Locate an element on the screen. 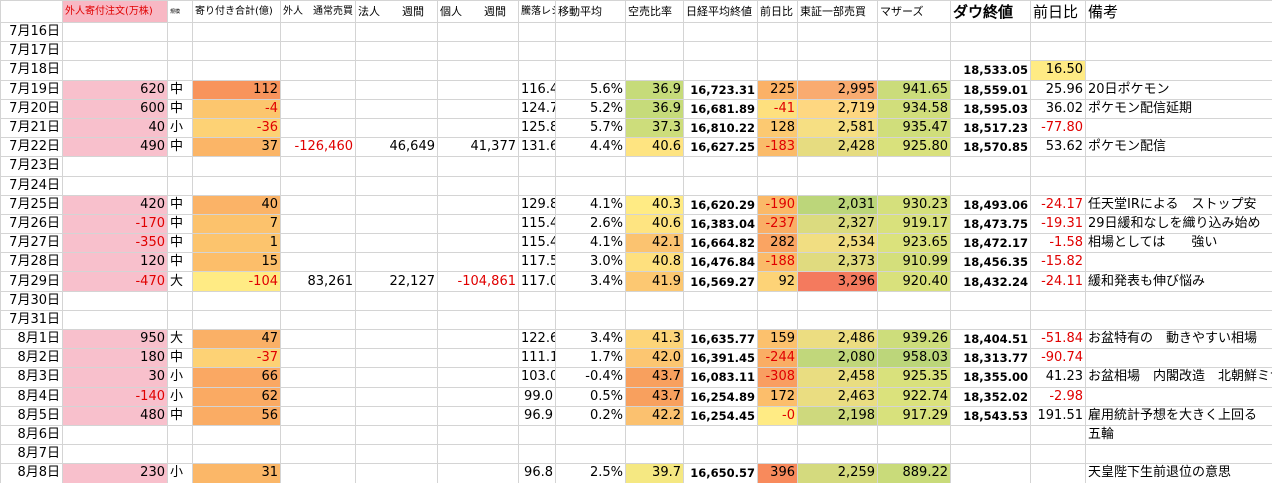 The height and width of the screenshot is (483, 1272). header-cell: 日経平均終値 is located at coordinates (720, 11).